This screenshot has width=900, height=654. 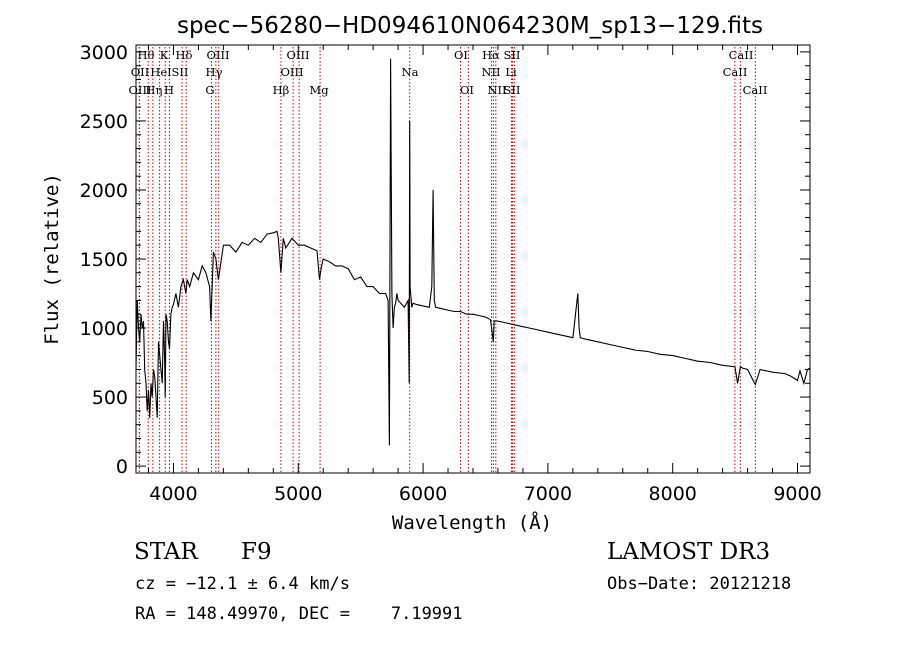 I want to click on spectral-line-label: Hγ, so click(x=214, y=72).